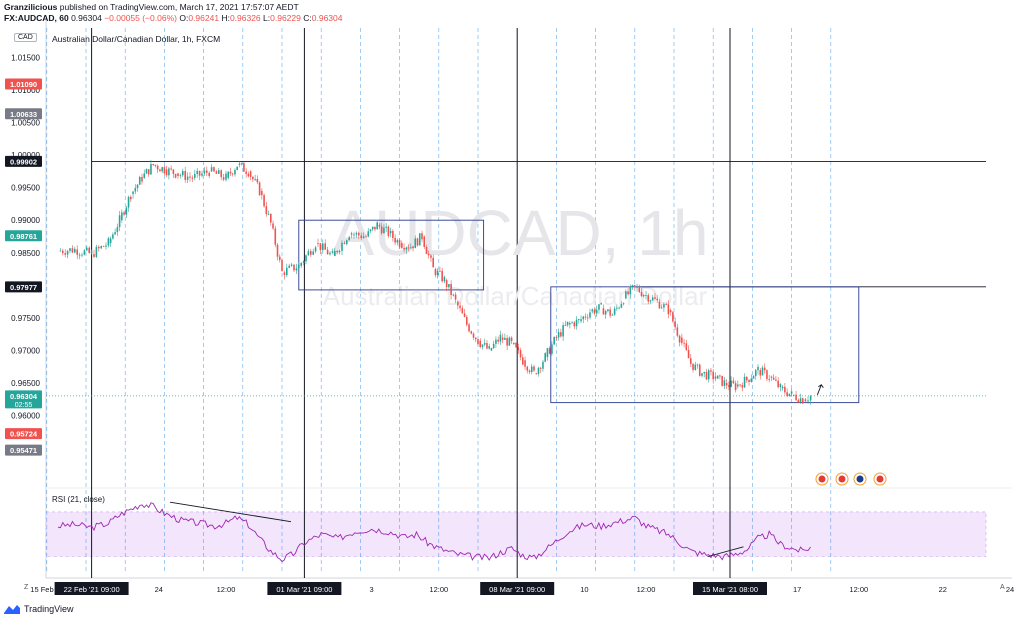  I want to click on currency-badge: CAD, so click(25, 37).